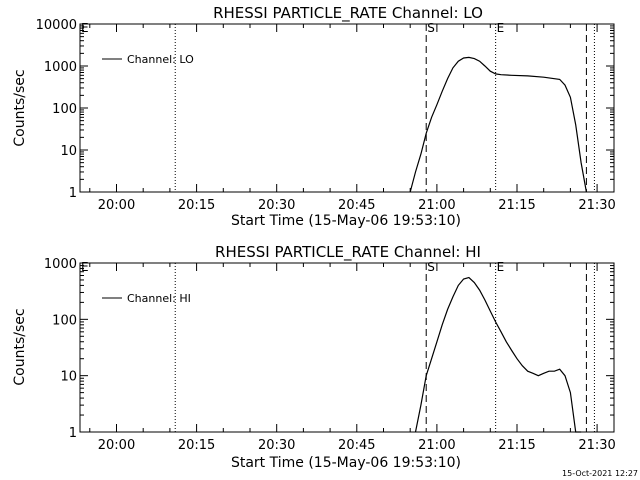  I want to click on legend-label: Channel: HI, so click(159, 298).